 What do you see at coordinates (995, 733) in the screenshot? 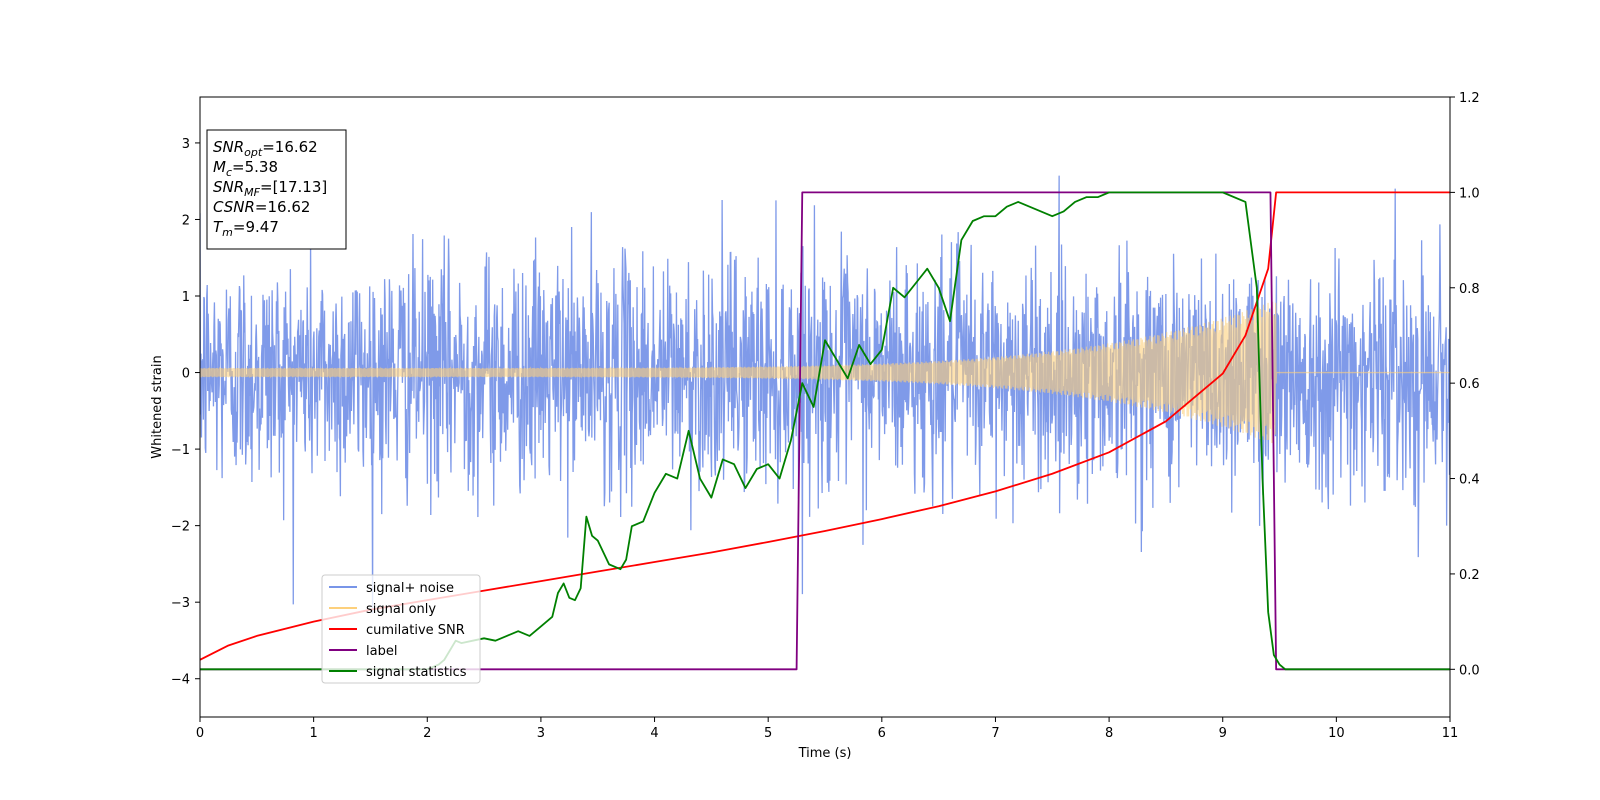
I see `x-tick-label: 7` at bounding box center [995, 733].